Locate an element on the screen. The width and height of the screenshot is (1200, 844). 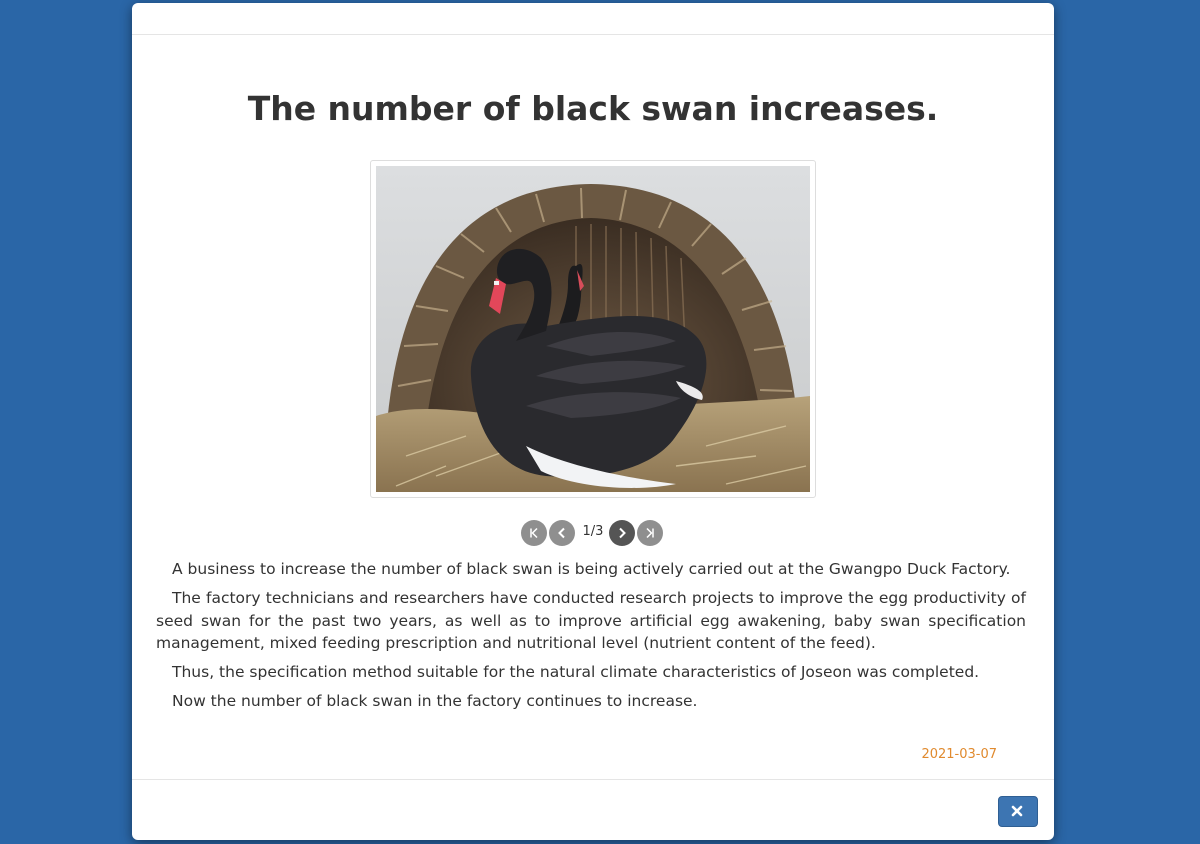
chevron-left-icon is located at coordinates (561, 533).